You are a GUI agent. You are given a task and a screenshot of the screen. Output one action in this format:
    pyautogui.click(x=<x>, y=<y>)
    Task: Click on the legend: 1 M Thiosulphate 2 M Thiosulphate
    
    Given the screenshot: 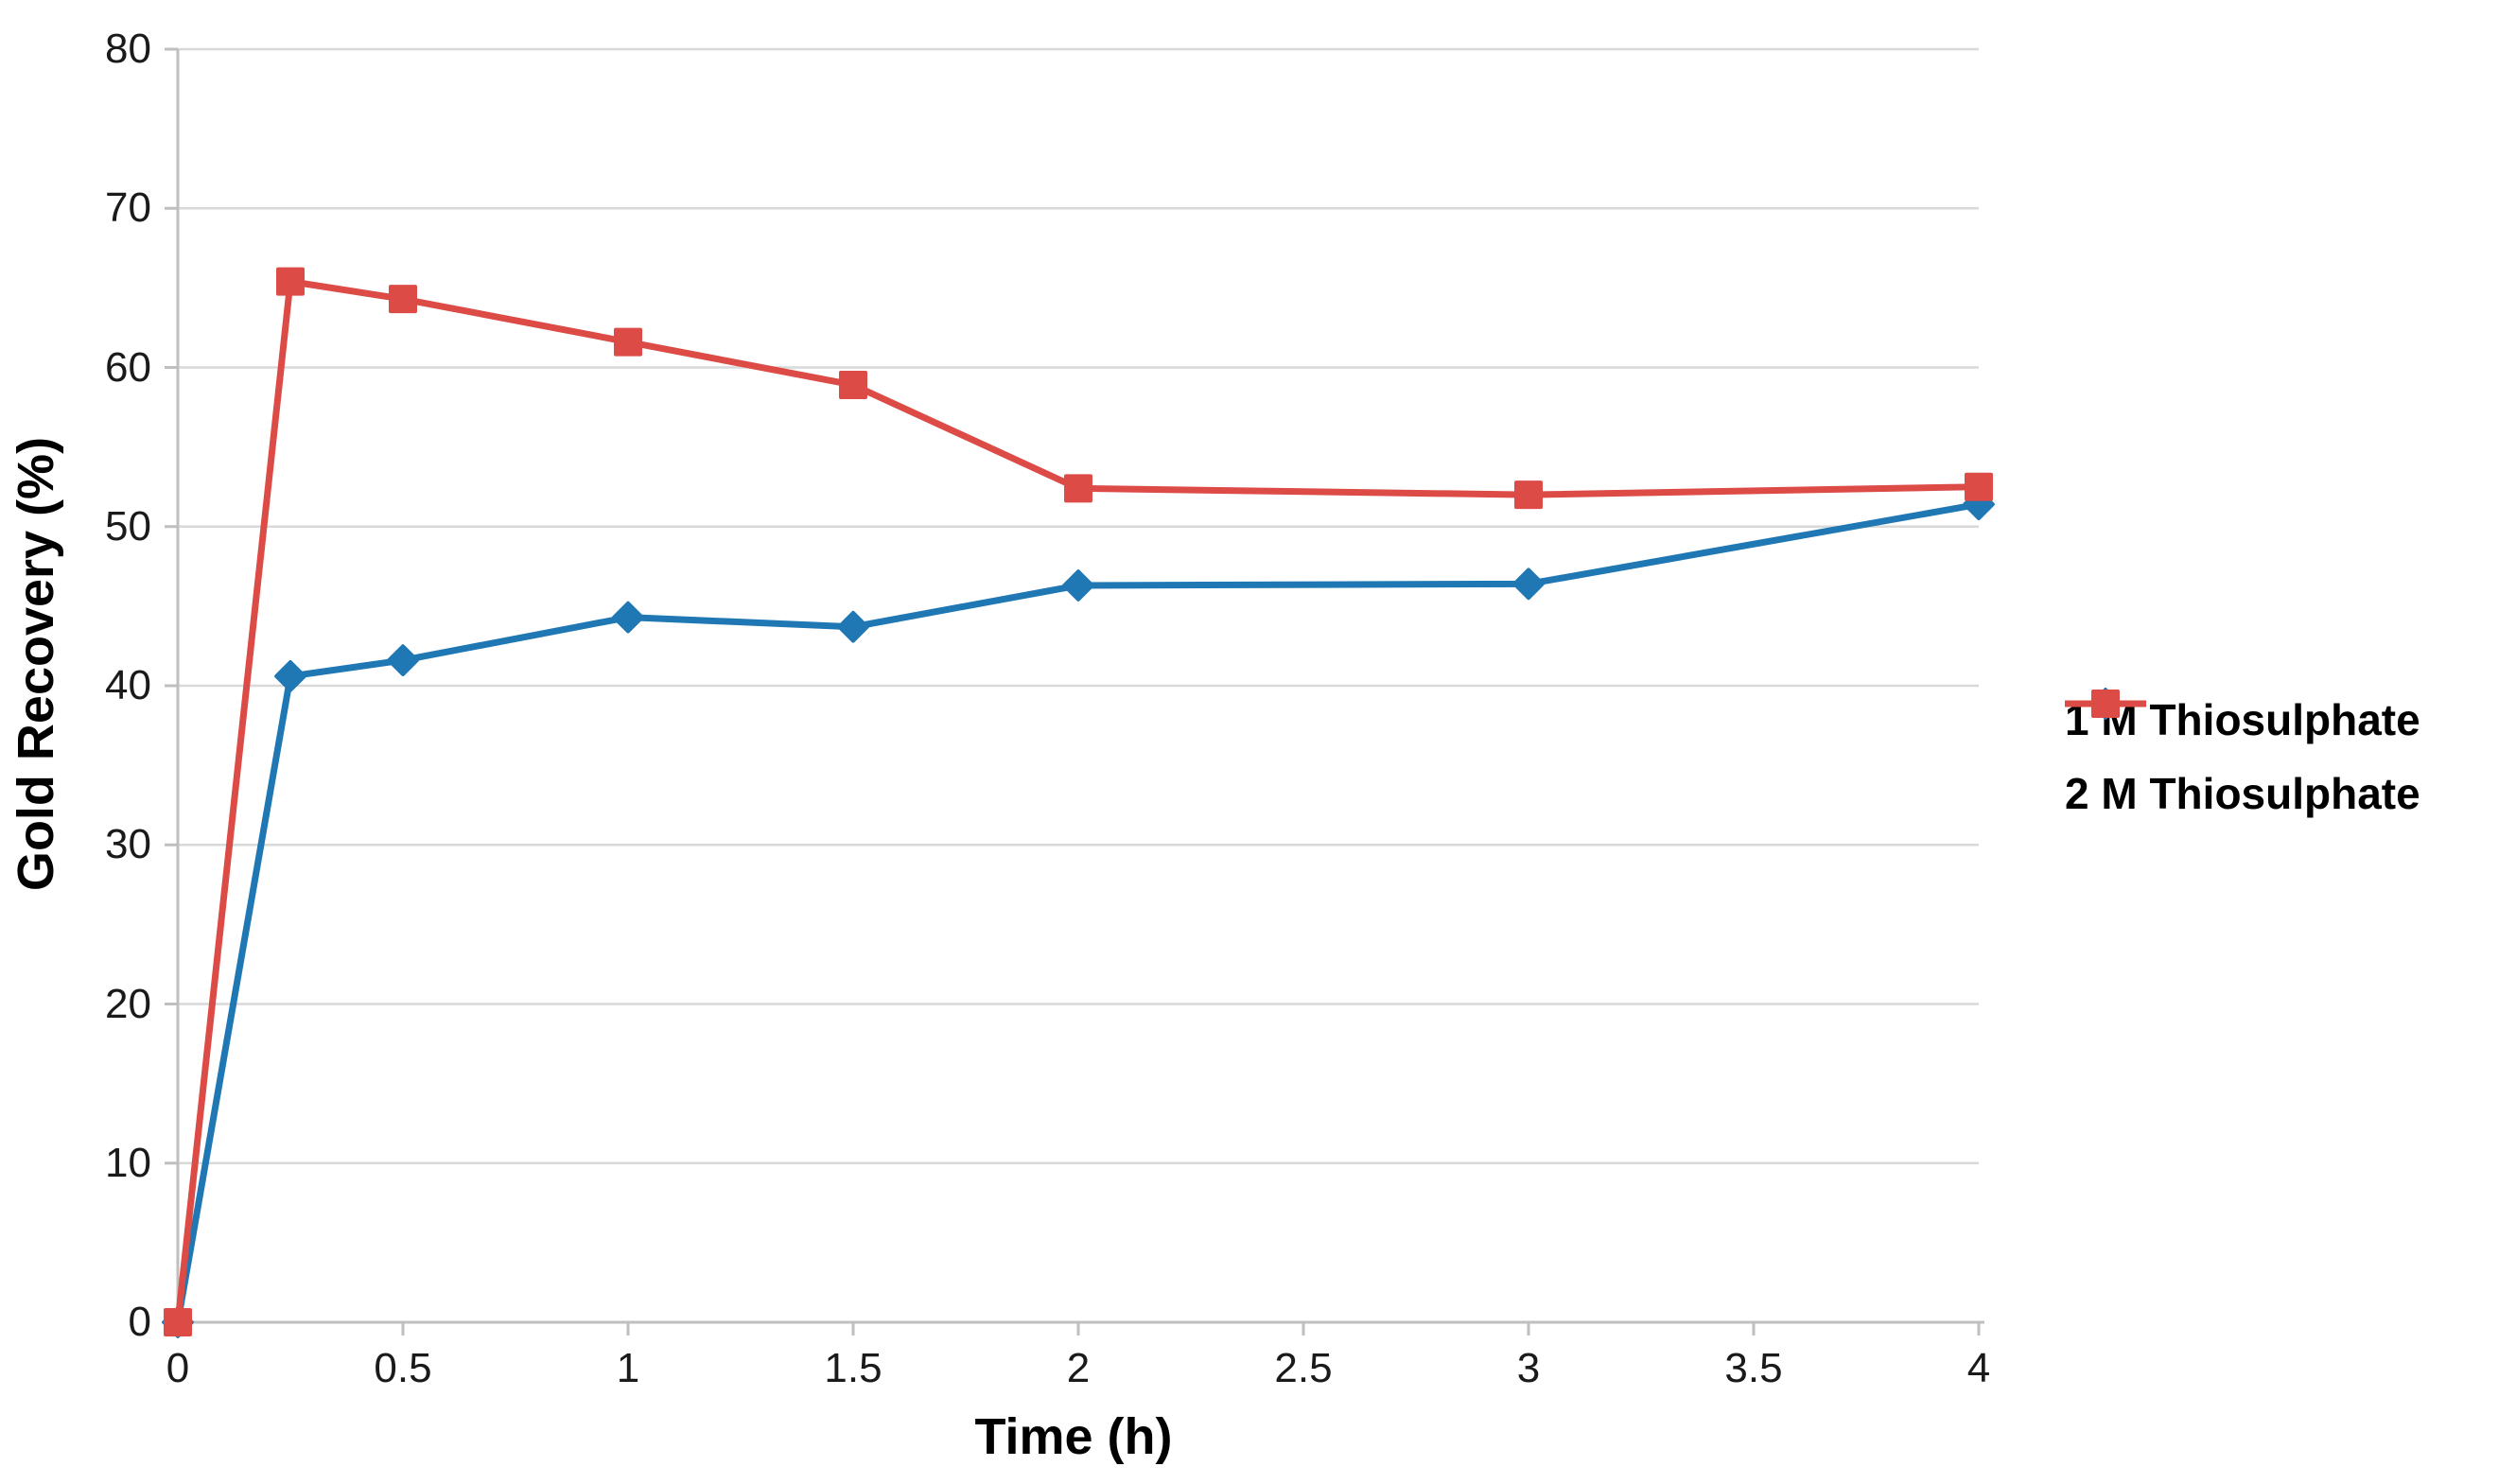 What is the action you would take?
    pyautogui.click(x=2242, y=756)
    